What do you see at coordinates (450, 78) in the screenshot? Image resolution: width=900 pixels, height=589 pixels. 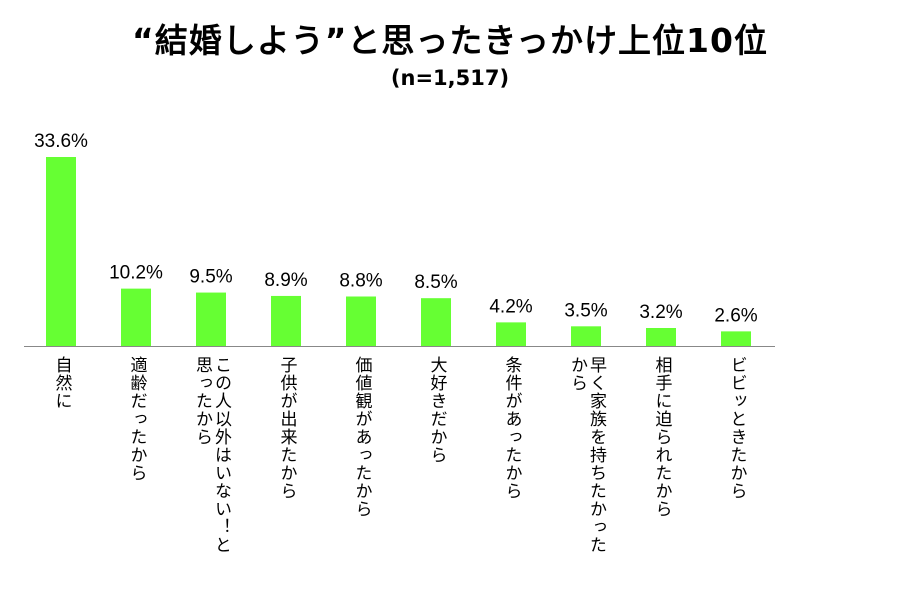 I see `chart-subtitle: (n=1,517)` at bounding box center [450, 78].